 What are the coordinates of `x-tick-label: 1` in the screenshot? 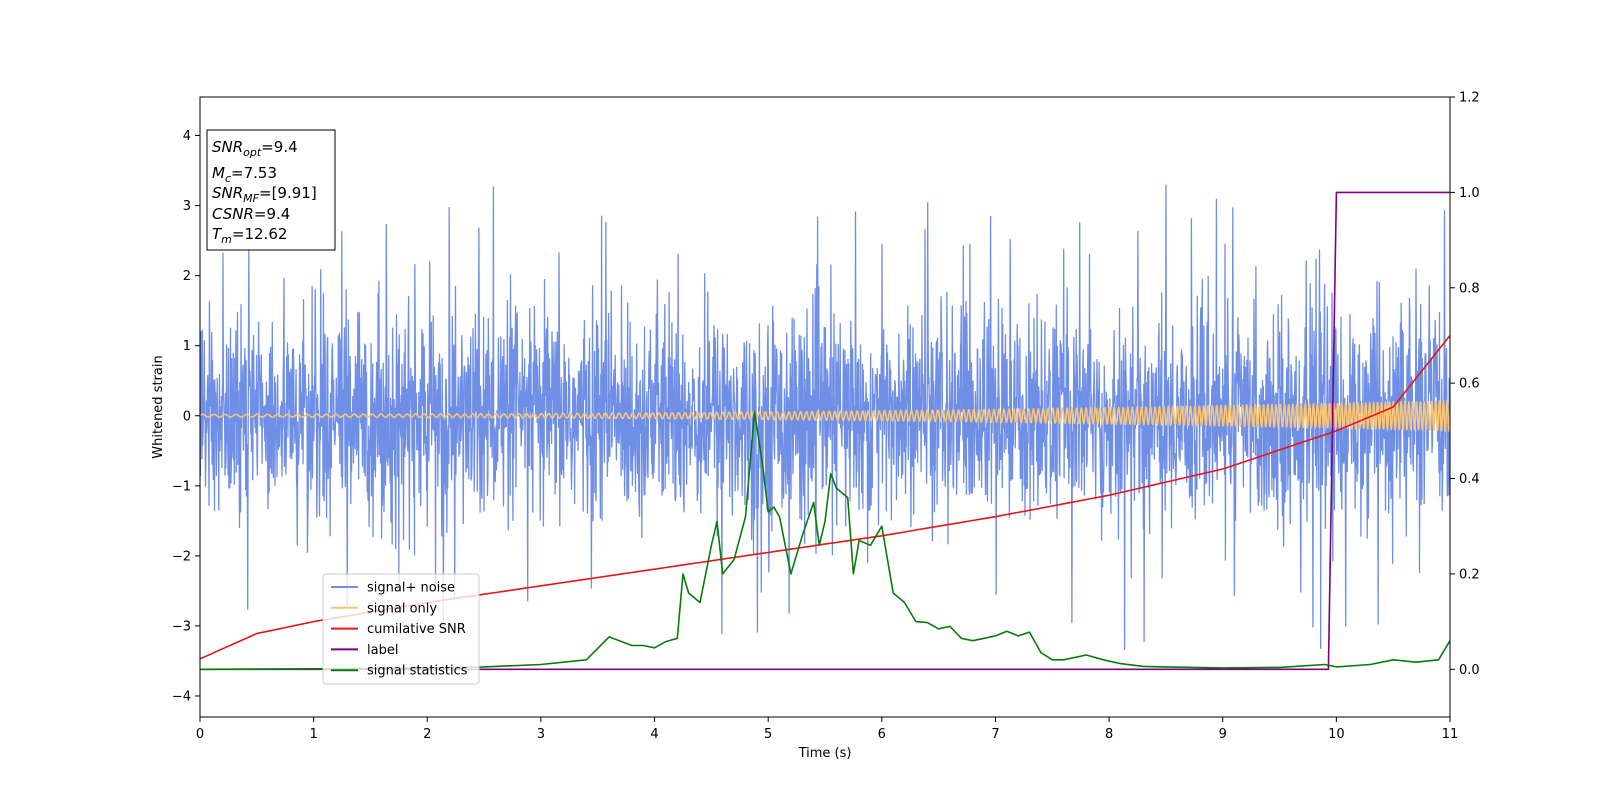 It's located at (313, 734).